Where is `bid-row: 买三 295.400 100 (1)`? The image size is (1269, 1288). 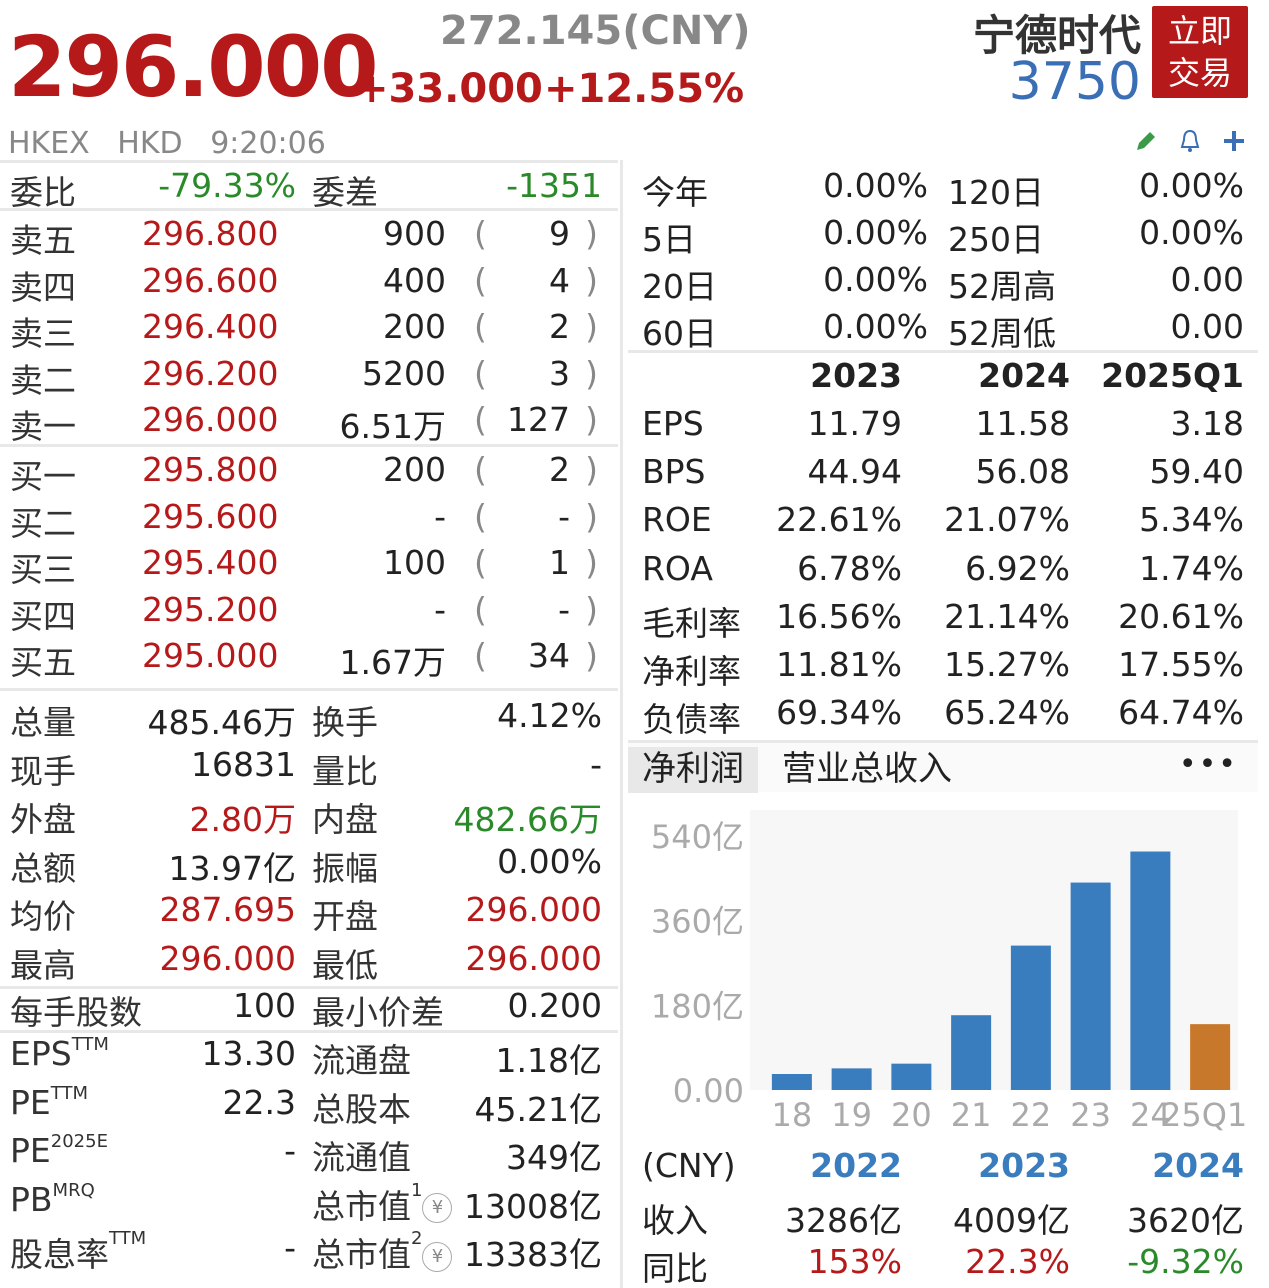
bid-row: 买三 295.400 100 (1) is located at coordinates (309, 566).